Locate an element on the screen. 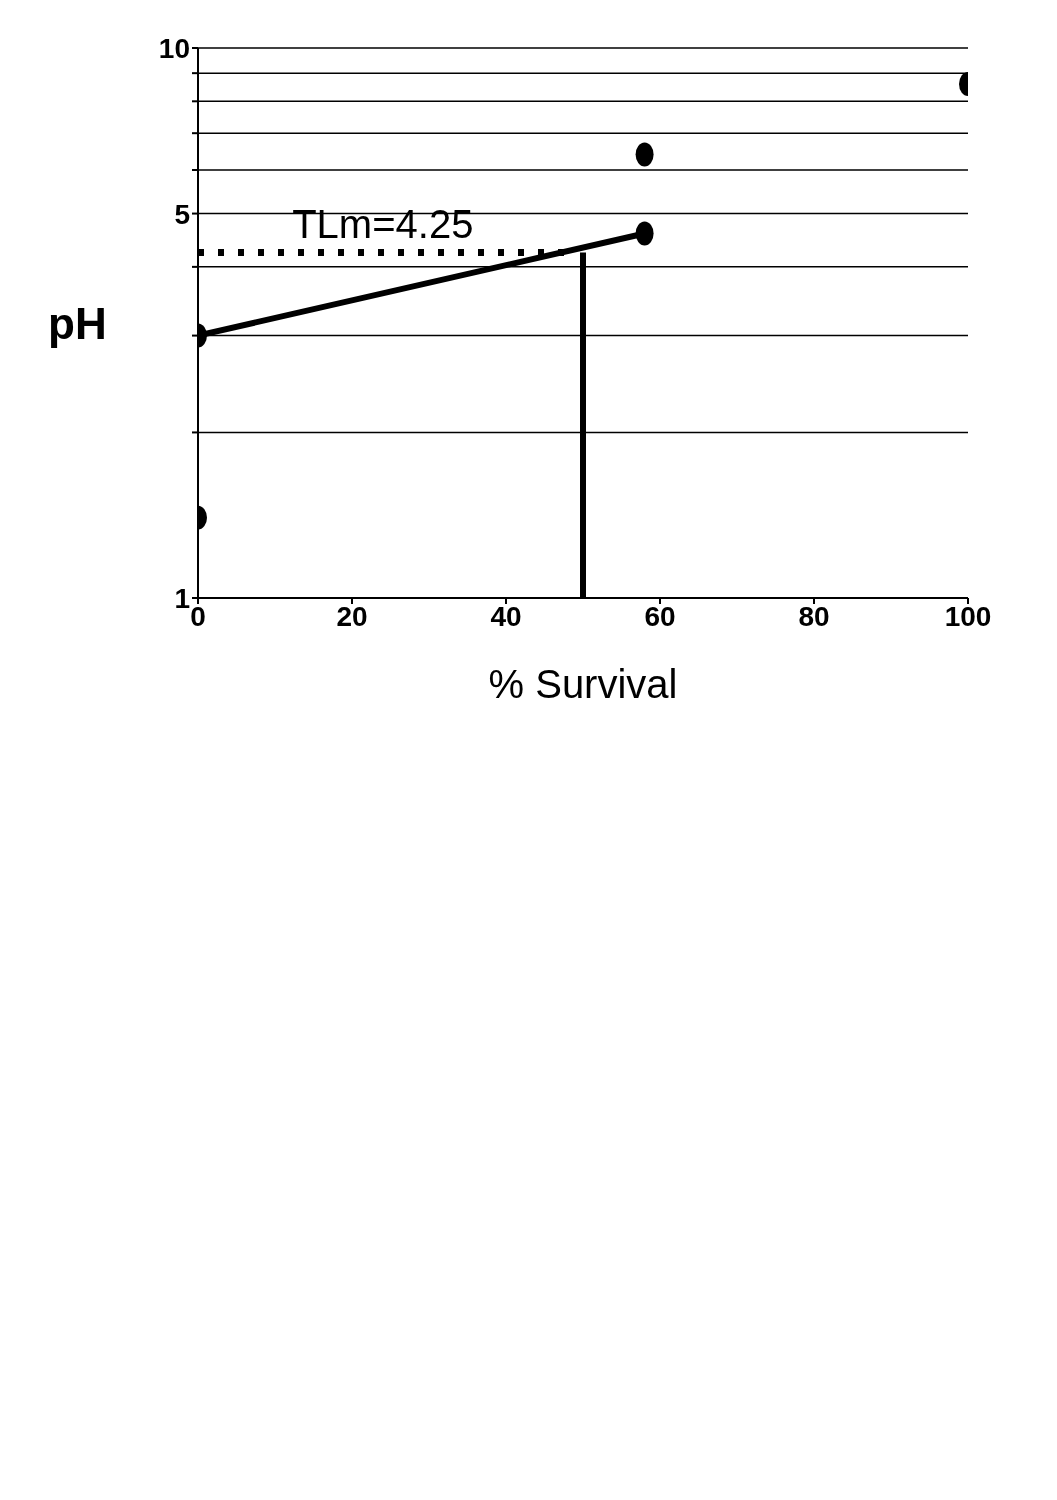 This screenshot has width=1057, height=1500. y-tick-label: 10 is located at coordinates (174, 48).